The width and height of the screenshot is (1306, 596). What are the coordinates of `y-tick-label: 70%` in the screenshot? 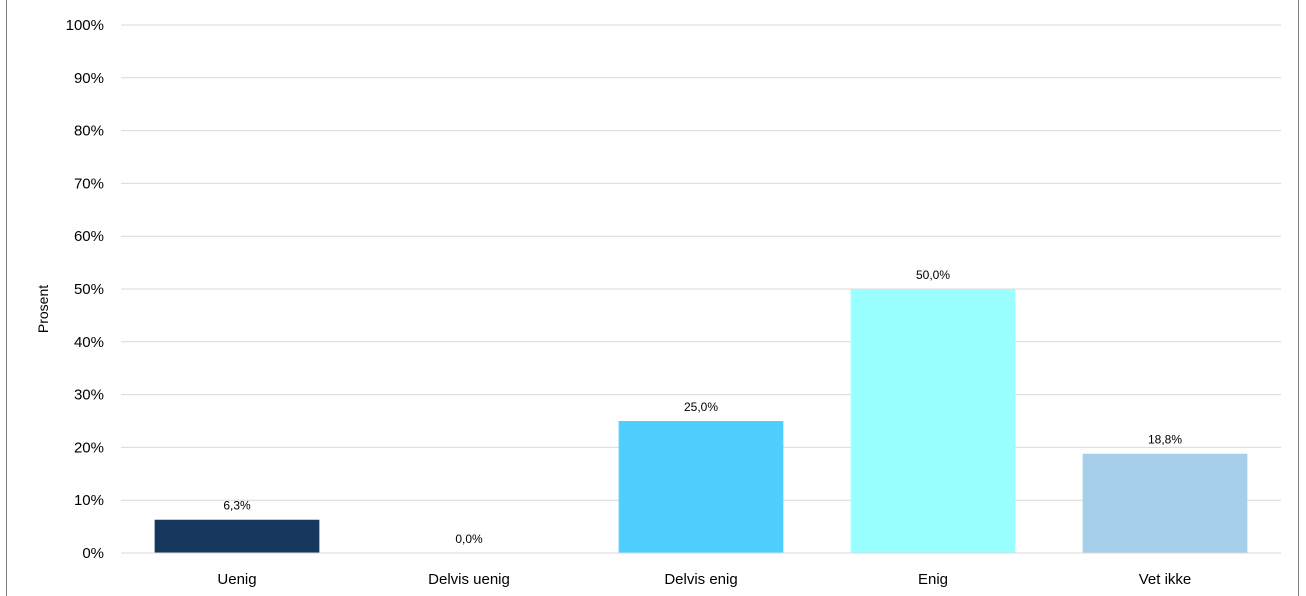 It's located at (89, 183).